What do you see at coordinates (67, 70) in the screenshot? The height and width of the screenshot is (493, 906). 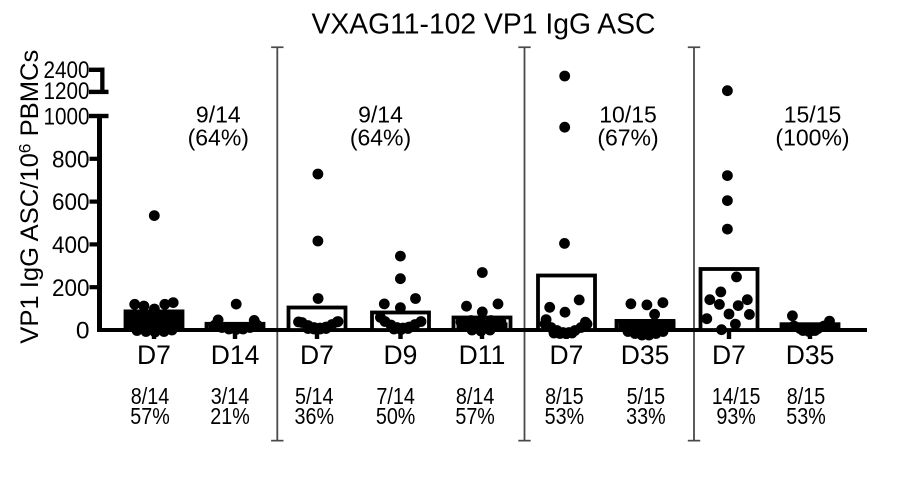 I see `svg-text: 2400` at bounding box center [67, 70].